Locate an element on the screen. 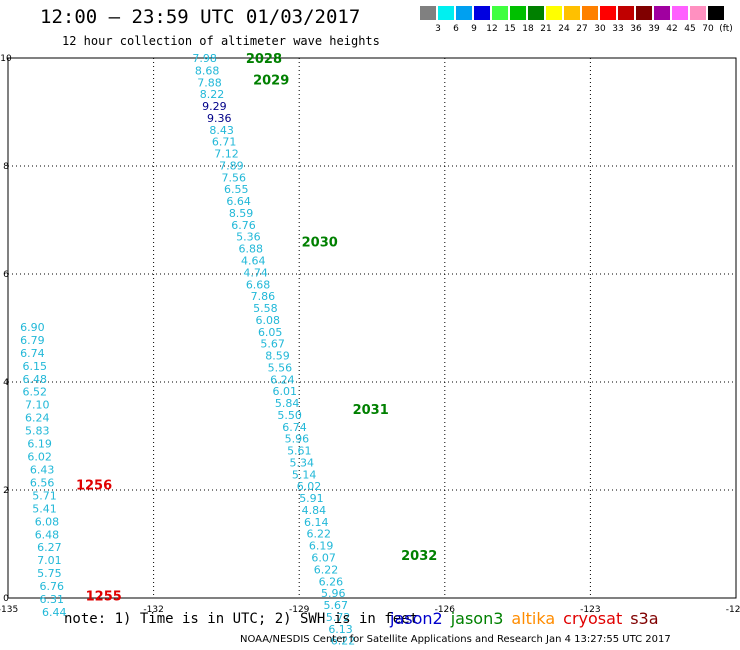 Image resolution: width=740 pixels, height=650 pixels. swh-value: 9.36 is located at coordinates (219, 118).